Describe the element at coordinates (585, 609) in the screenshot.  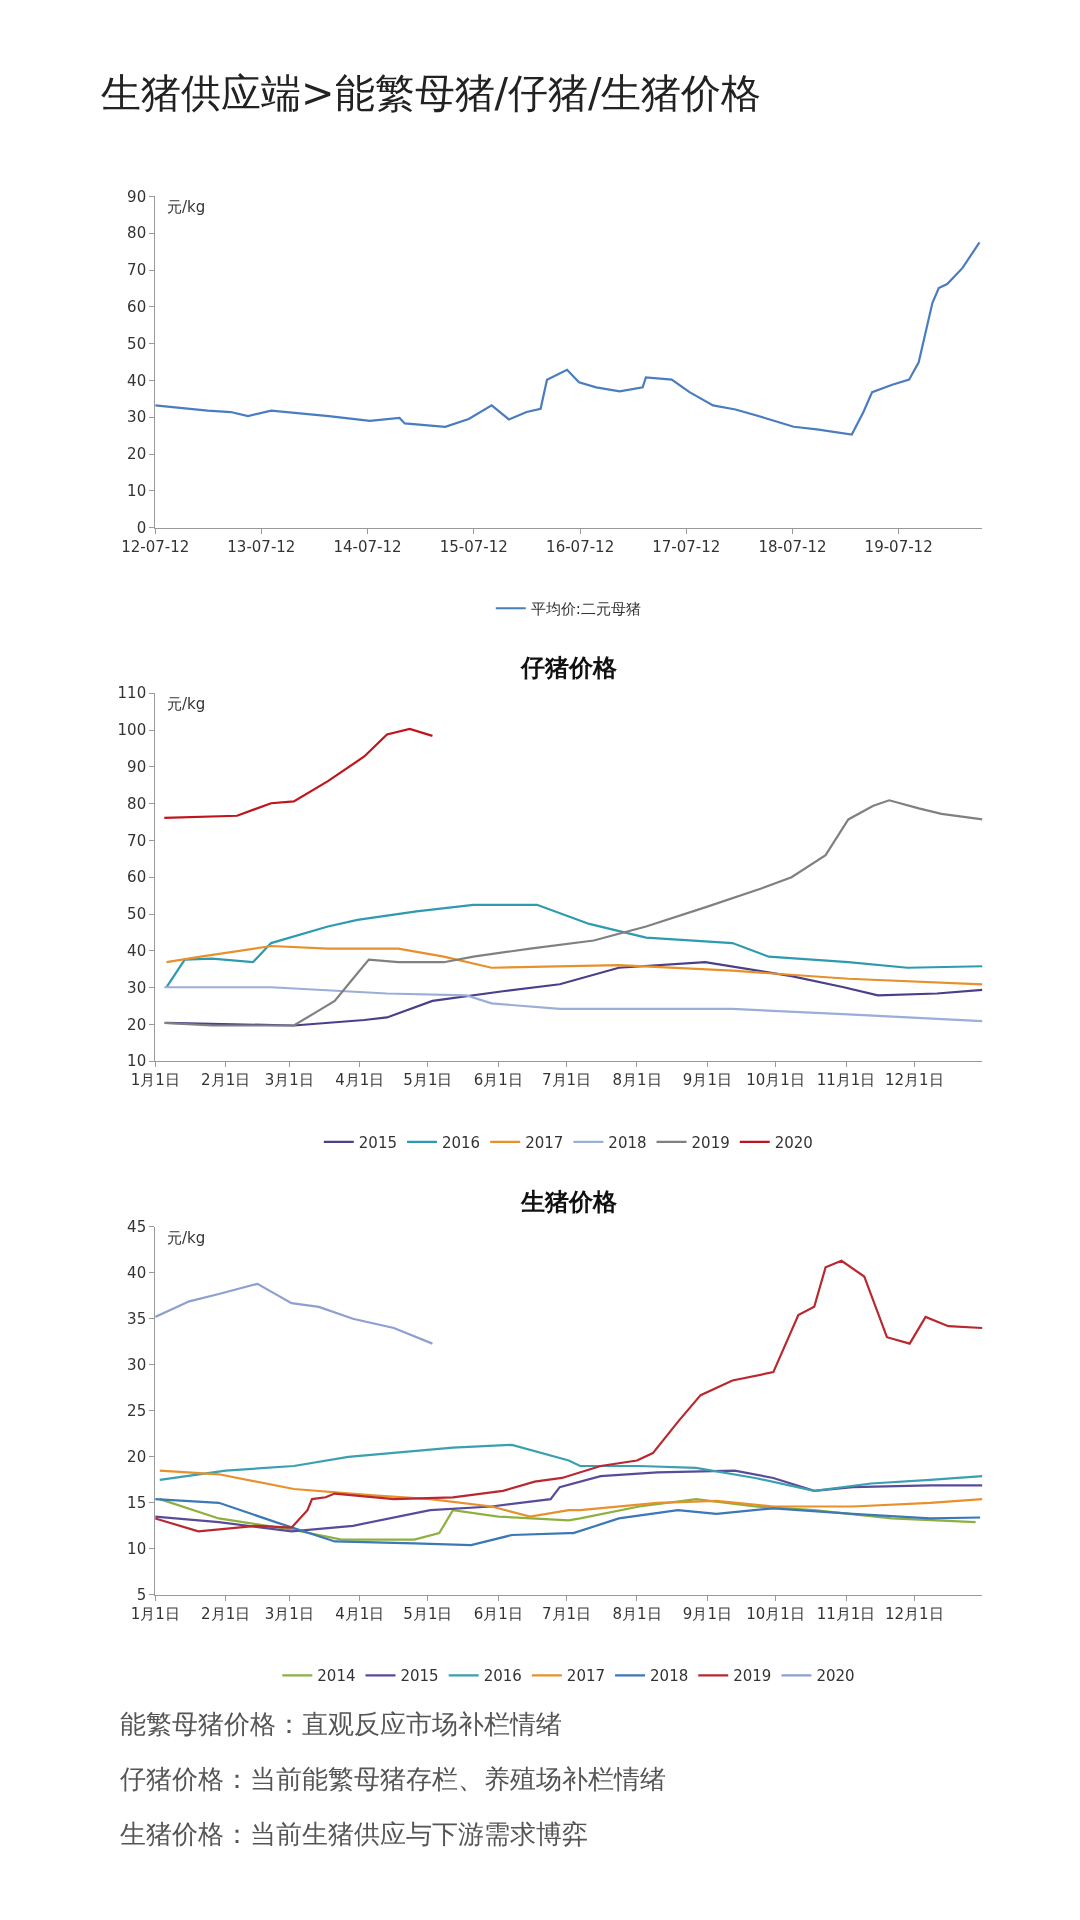
I see `legend-label: 平均价:二元母猪` at that location.